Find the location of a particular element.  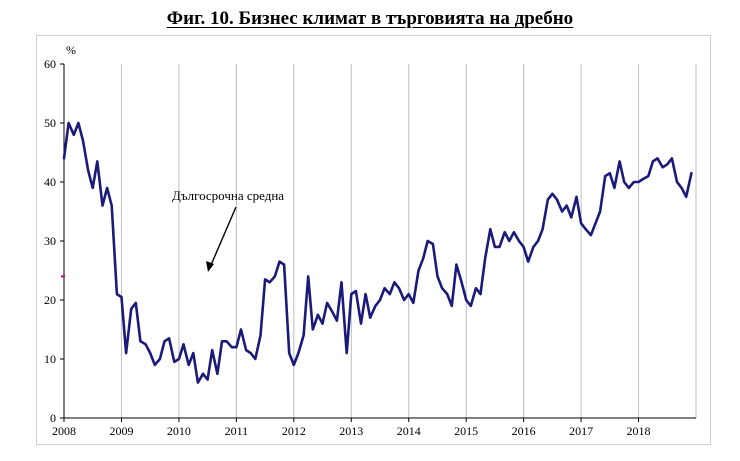

x-tick-label-2015: 2015 is located at coordinates (466, 431).